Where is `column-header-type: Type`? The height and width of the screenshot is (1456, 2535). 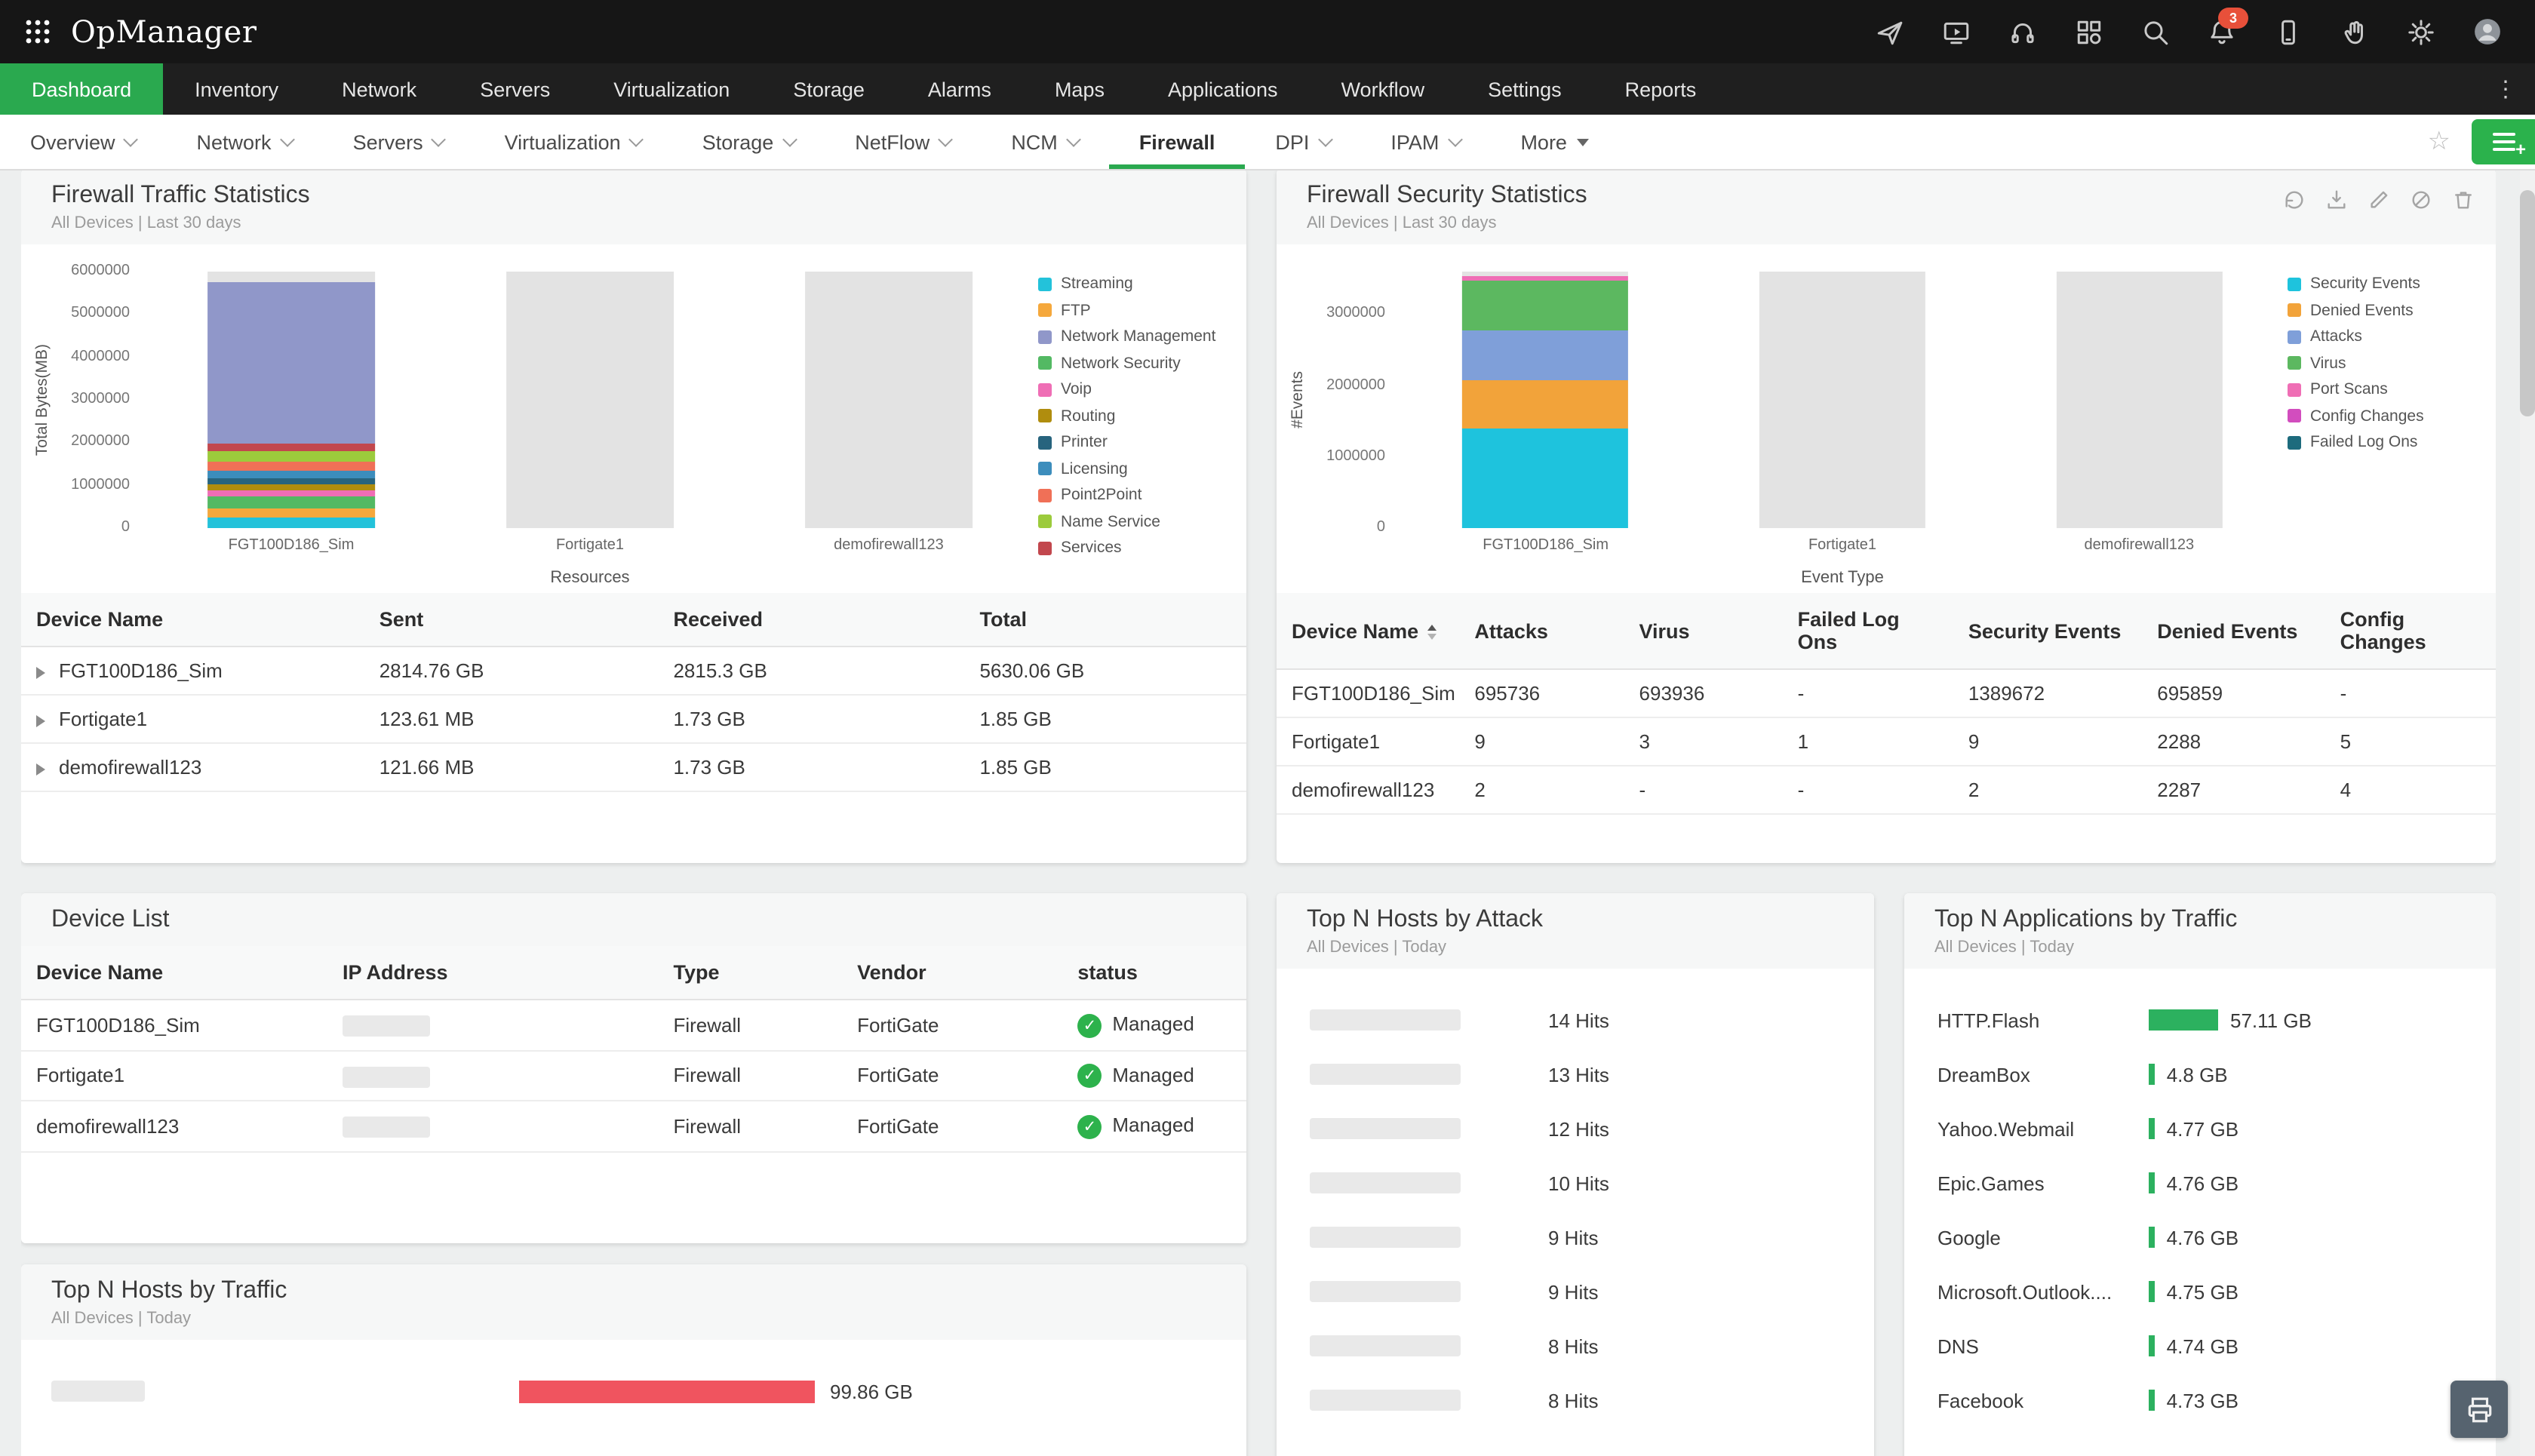 column-header-type: Type is located at coordinates (751, 973).